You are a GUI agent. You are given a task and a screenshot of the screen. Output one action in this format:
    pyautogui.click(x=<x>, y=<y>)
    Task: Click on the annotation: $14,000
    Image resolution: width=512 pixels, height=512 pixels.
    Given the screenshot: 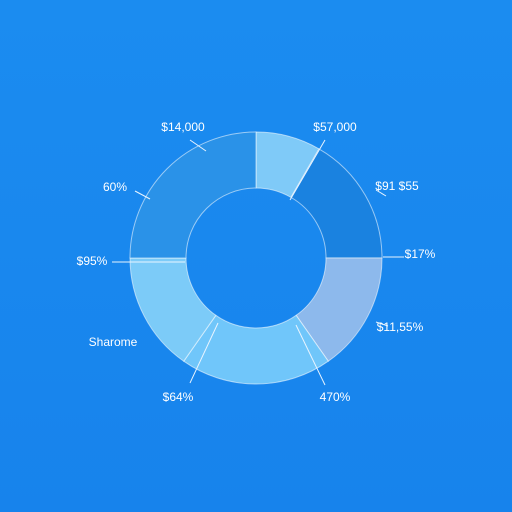 What is the action you would take?
    pyautogui.click(x=183, y=127)
    